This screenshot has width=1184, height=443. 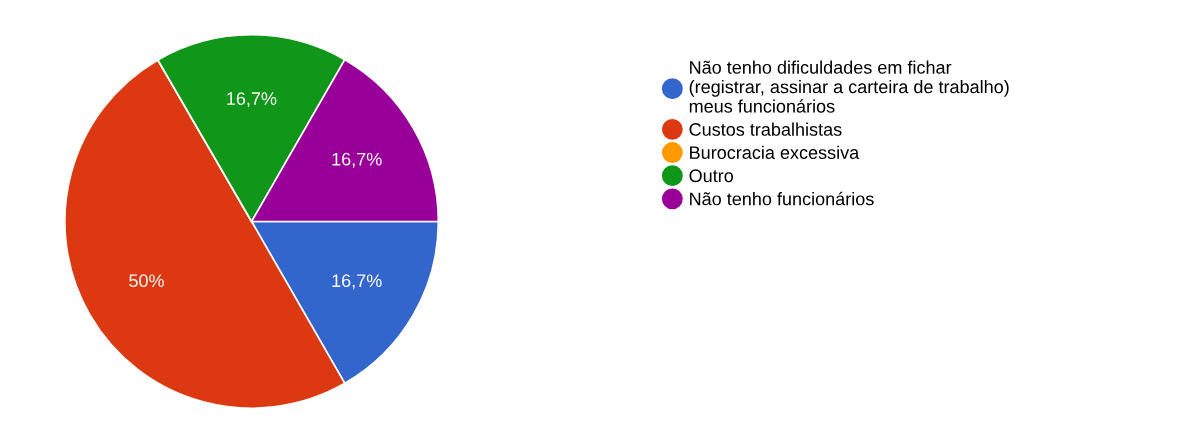 I want to click on legend-label: Custos trabalhistas, so click(x=765, y=129).